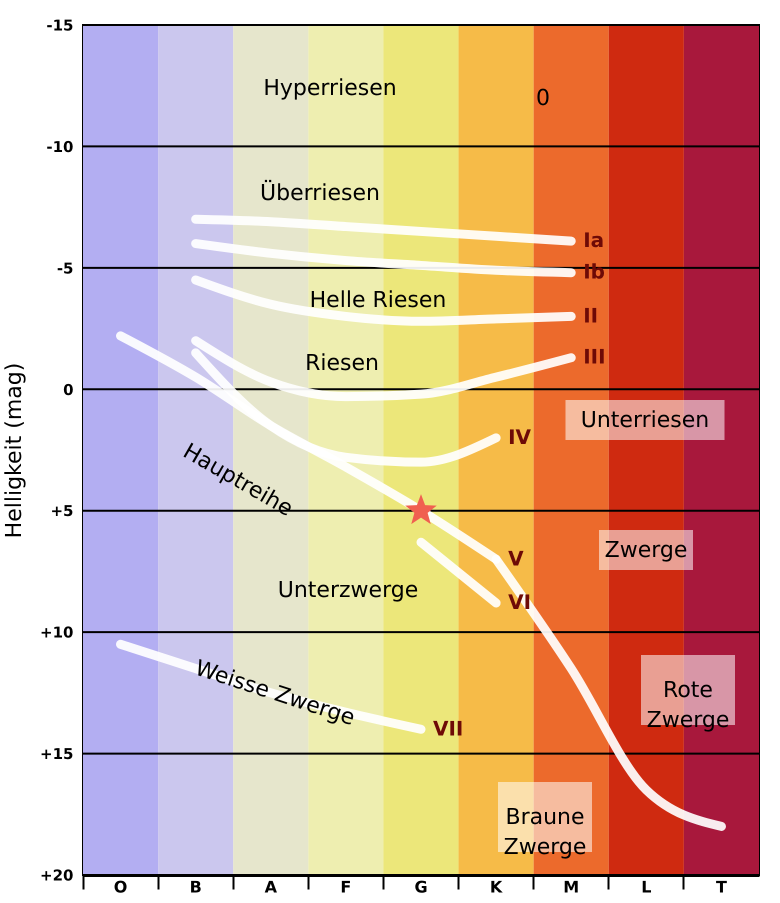  I want to click on series-label: V, so click(516, 558).